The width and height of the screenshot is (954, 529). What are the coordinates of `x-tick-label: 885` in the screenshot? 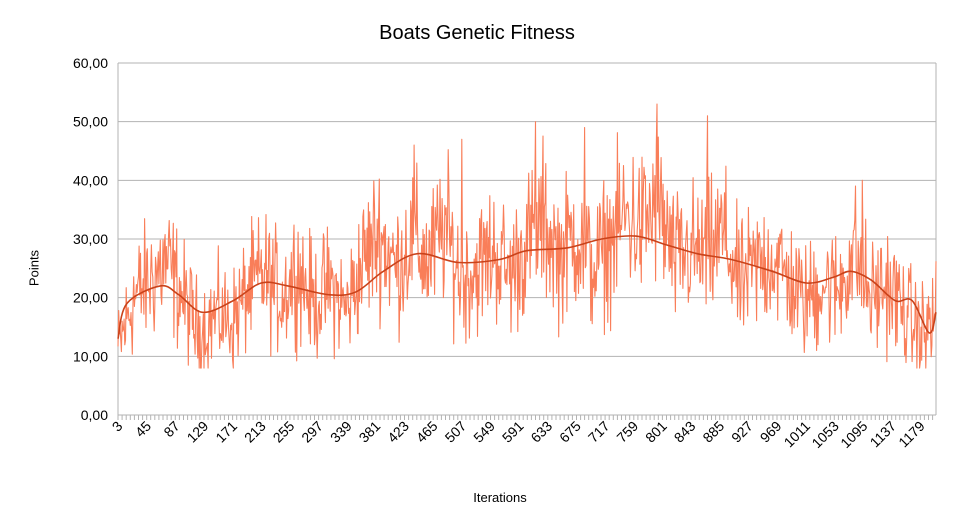 It's located at (713, 432).